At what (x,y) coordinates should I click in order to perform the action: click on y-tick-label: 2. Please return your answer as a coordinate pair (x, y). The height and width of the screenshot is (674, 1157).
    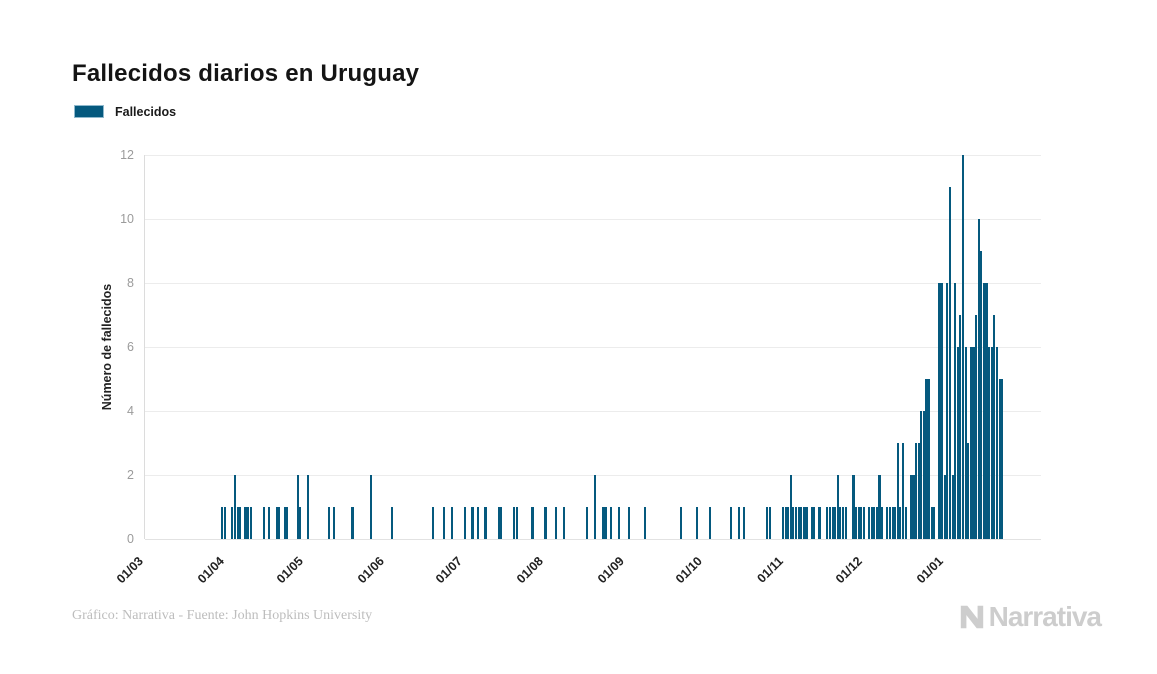
    Looking at the image, I should click on (130, 475).